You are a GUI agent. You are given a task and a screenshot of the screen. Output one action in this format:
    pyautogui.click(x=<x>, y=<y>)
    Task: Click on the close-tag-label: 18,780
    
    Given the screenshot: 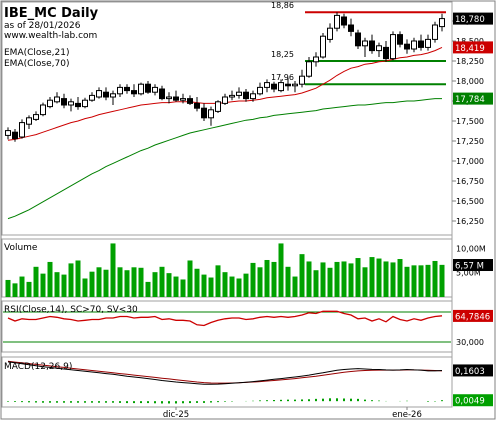 What is the action you would take?
    pyautogui.click(x=470, y=20)
    